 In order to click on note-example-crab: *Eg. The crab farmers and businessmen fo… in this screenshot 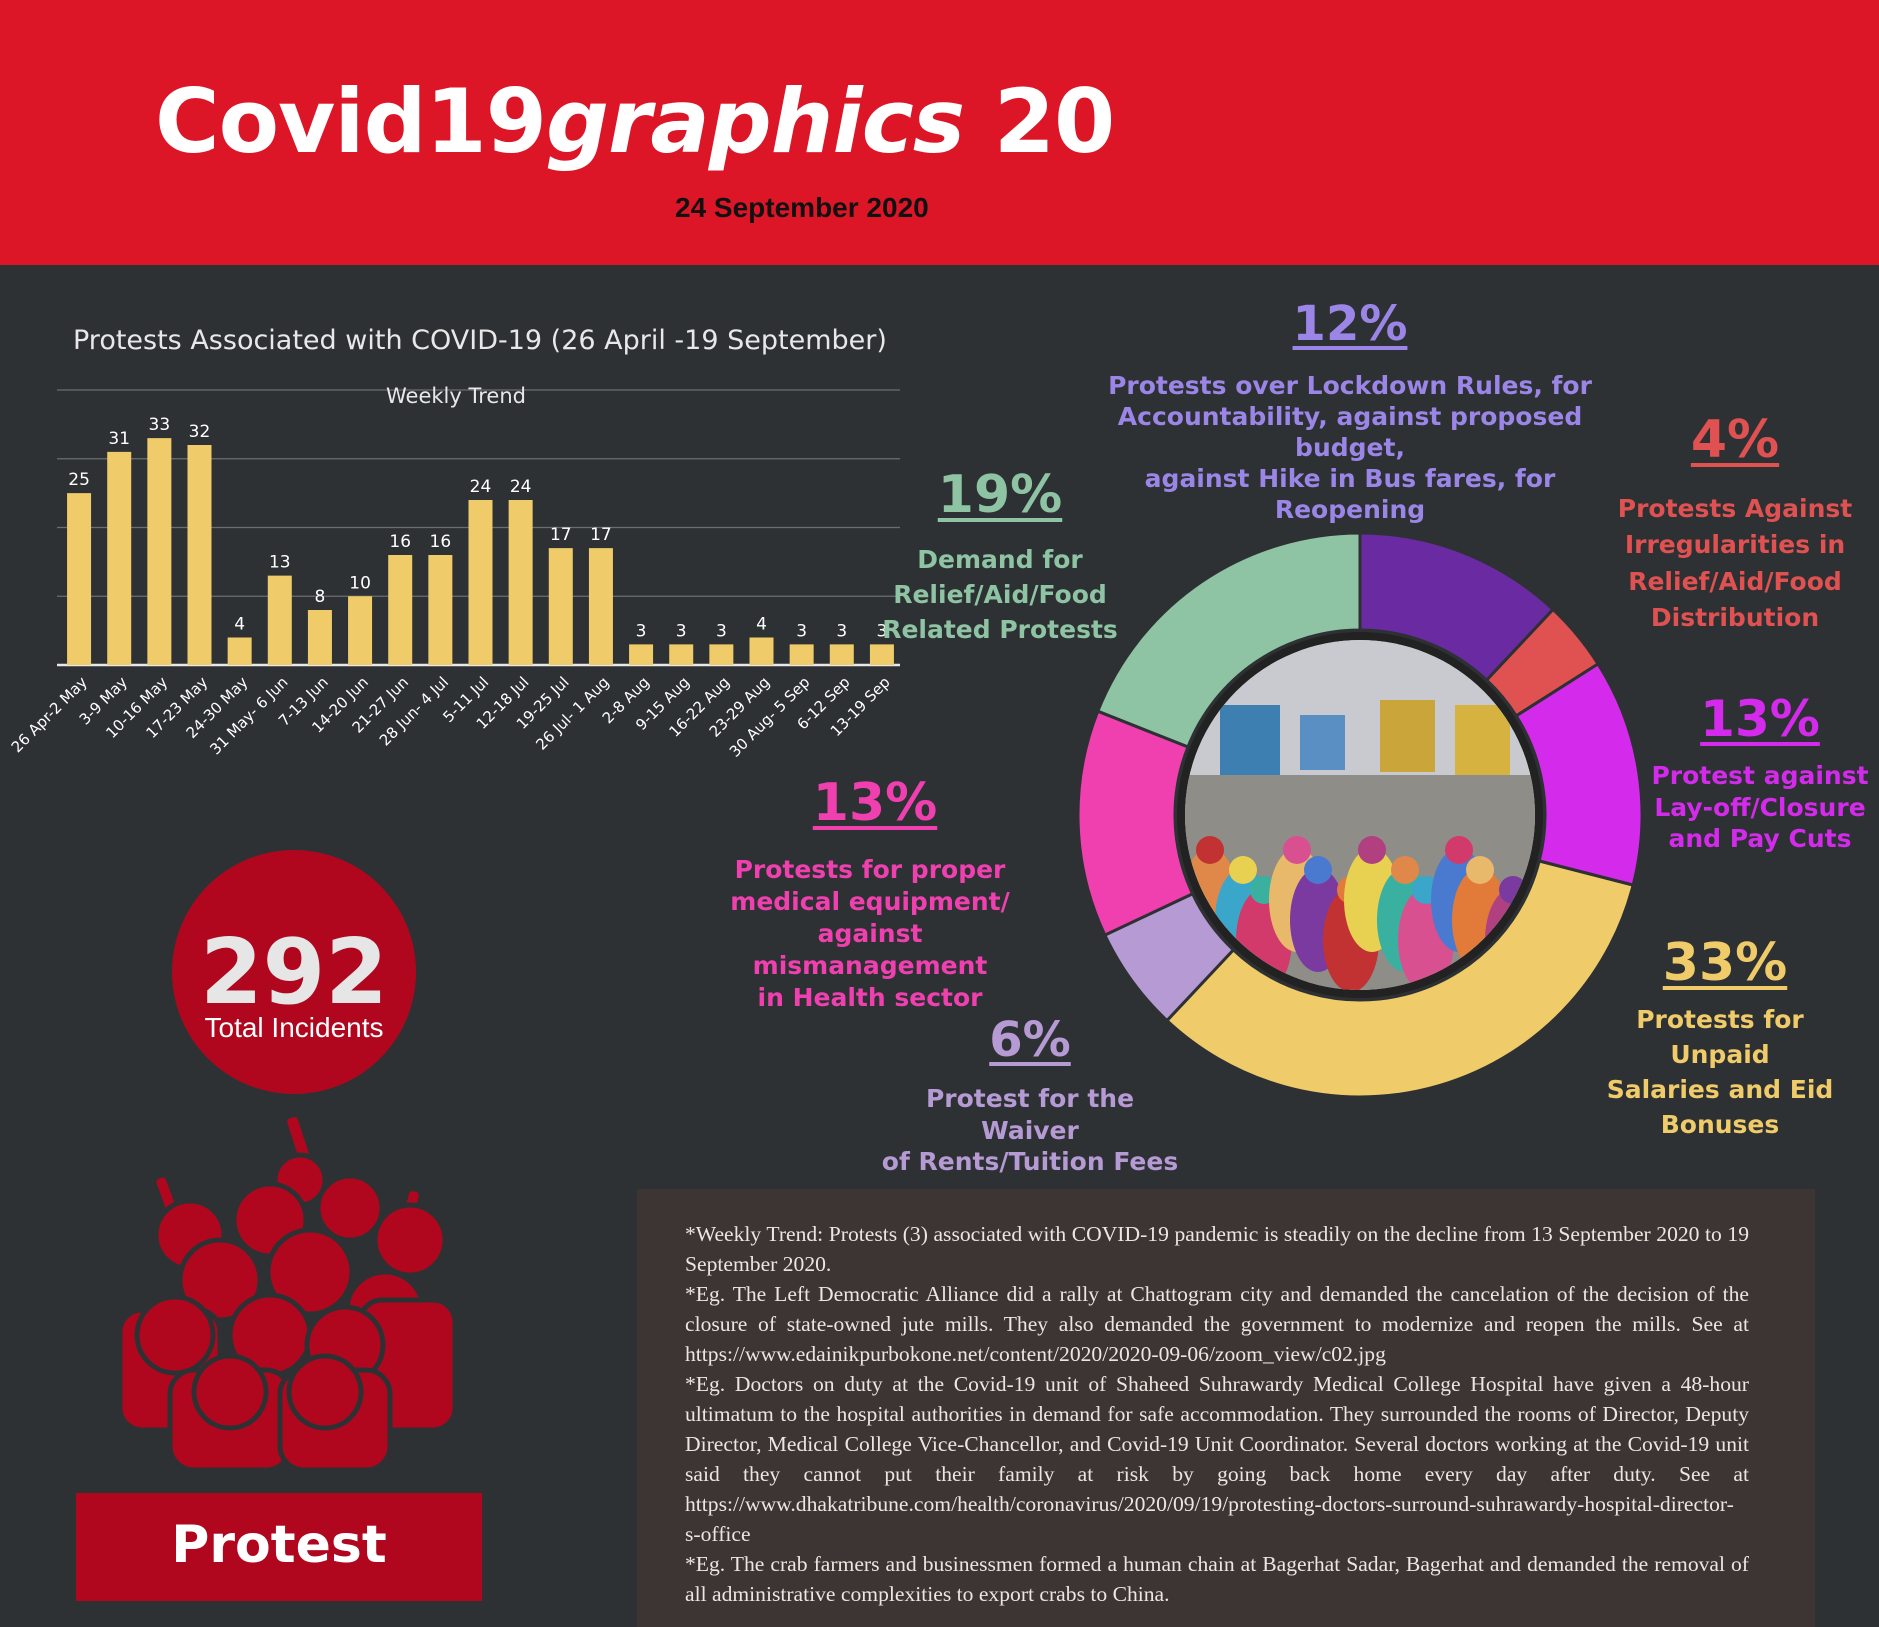, I will do `click(1217, 1579)`.